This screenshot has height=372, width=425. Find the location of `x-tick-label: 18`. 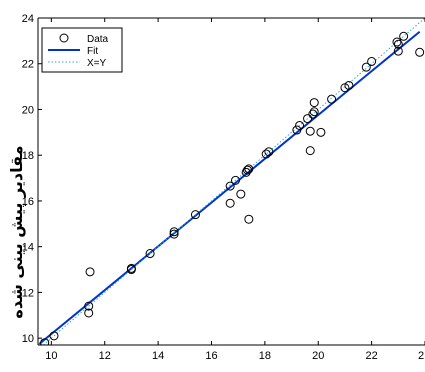

x-tick-label: 18 is located at coordinates (265, 356).